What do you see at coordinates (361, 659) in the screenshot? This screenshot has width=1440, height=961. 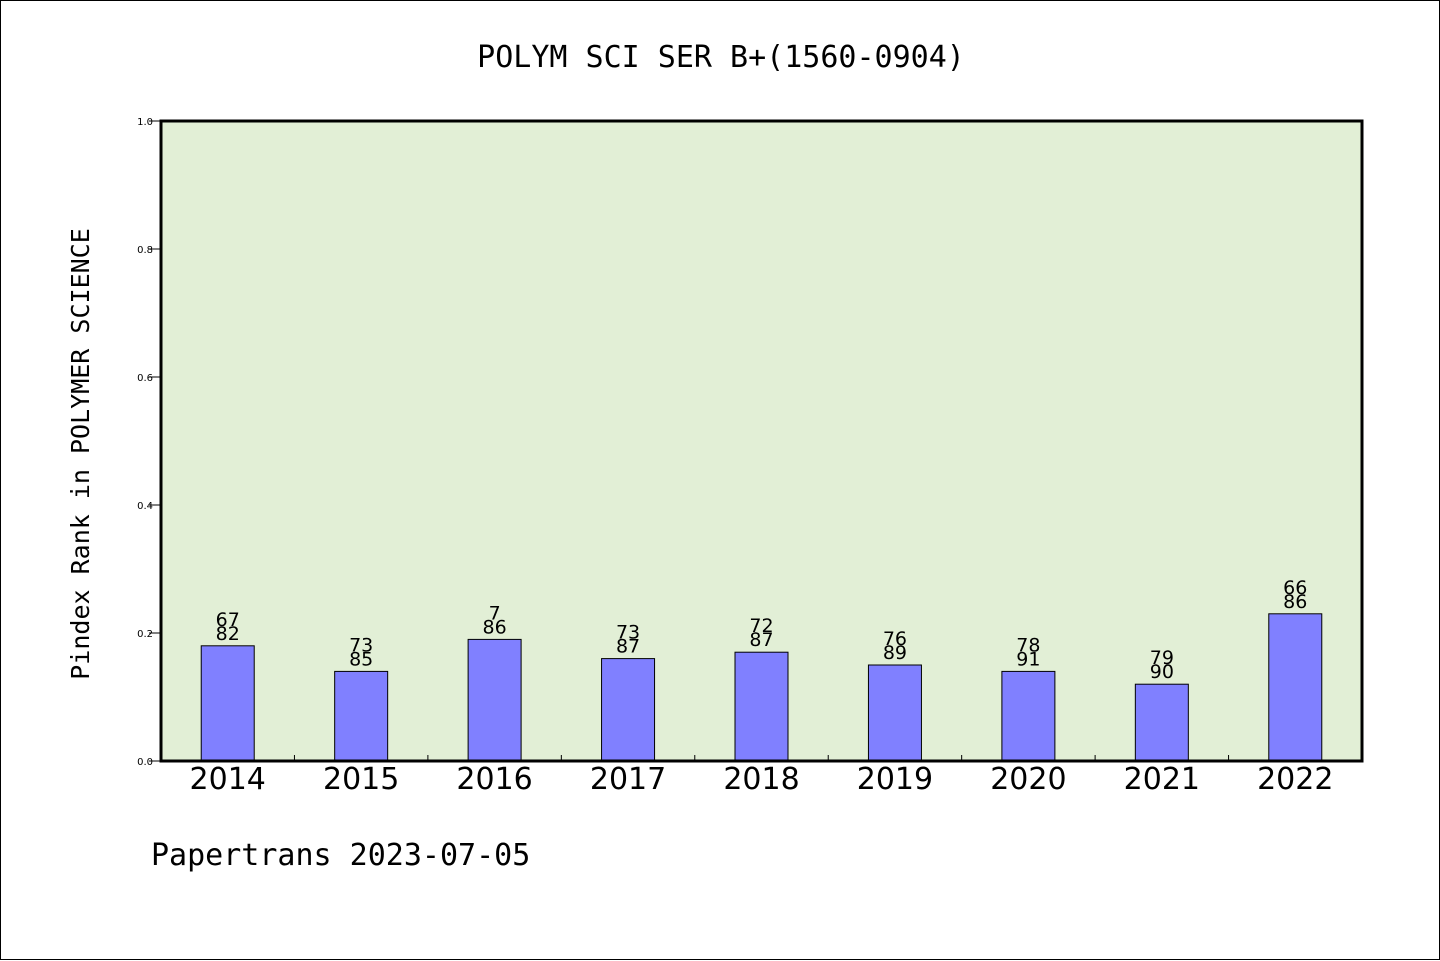 I see `bar-total-label: 85` at bounding box center [361, 659].